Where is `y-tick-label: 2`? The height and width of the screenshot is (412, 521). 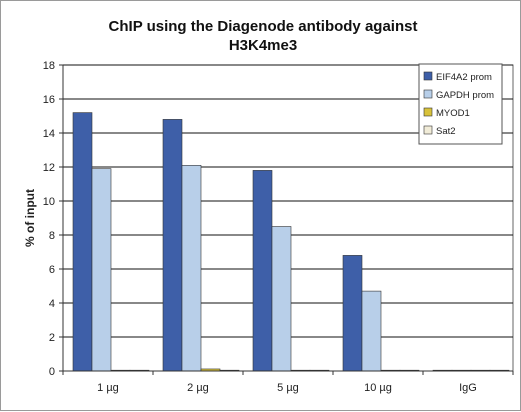 y-tick-label: 2 is located at coordinates (52, 338).